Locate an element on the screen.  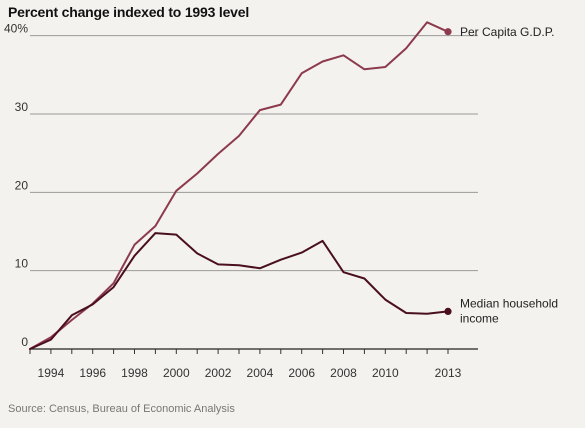
y-tick-label: 10 is located at coordinates (22, 264).